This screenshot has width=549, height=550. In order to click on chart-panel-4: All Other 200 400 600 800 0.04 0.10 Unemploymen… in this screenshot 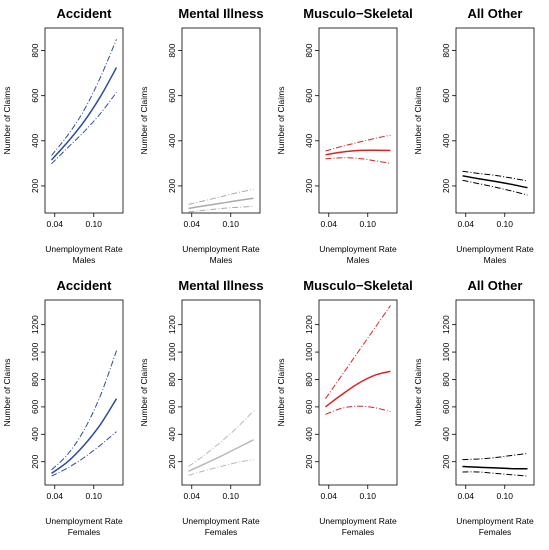, I will do `click(474, 135)`.